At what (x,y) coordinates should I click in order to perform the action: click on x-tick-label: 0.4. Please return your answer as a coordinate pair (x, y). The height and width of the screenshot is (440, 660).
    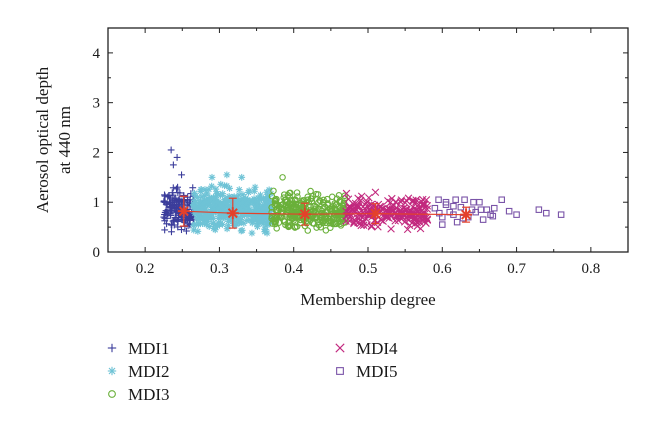
    Looking at the image, I should click on (293, 269).